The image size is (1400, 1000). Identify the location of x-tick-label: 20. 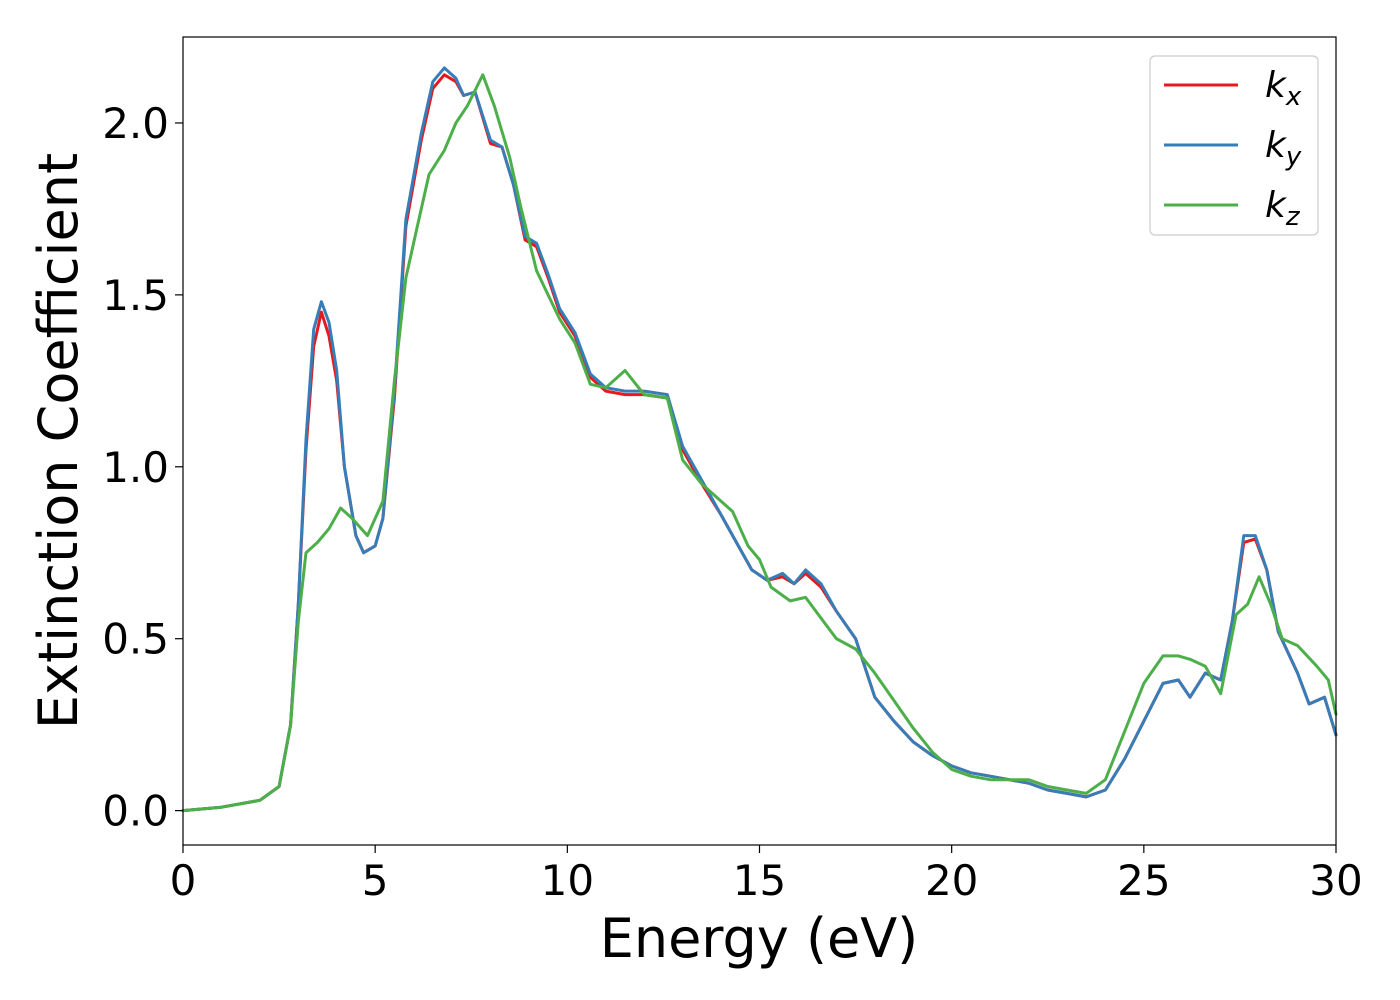
(951, 880).